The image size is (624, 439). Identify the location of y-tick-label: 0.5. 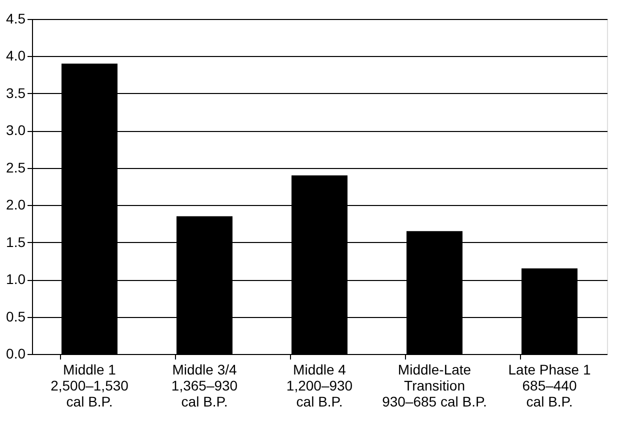
(16, 316).